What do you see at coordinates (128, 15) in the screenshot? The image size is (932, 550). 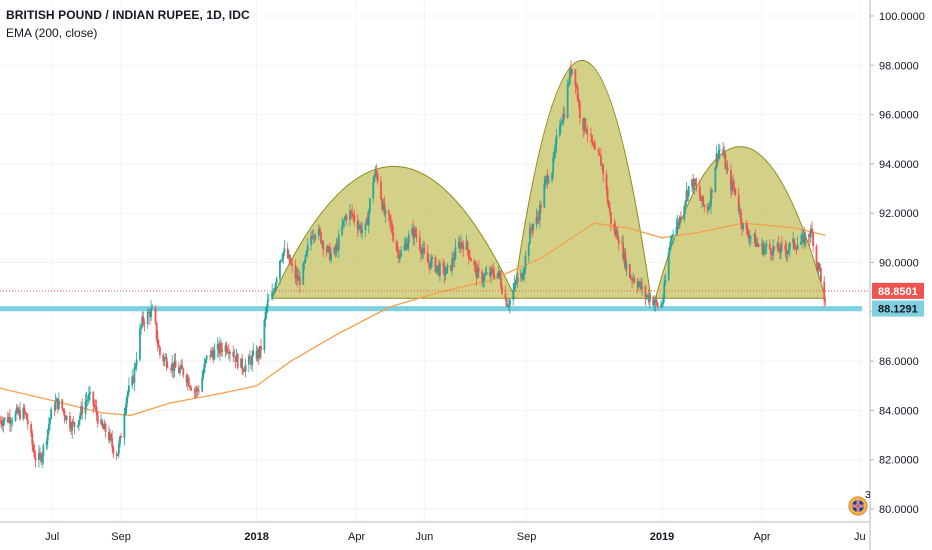 I see `chart-title: BRITISH POUND / INDIAN RUPEE, 1D, IDC` at bounding box center [128, 15].